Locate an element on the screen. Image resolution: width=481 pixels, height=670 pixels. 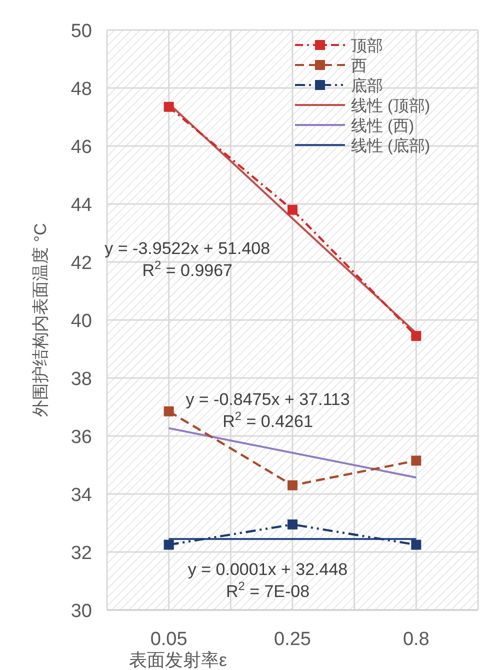
y-tick-label: 44 is located at coordinates (81, 205).